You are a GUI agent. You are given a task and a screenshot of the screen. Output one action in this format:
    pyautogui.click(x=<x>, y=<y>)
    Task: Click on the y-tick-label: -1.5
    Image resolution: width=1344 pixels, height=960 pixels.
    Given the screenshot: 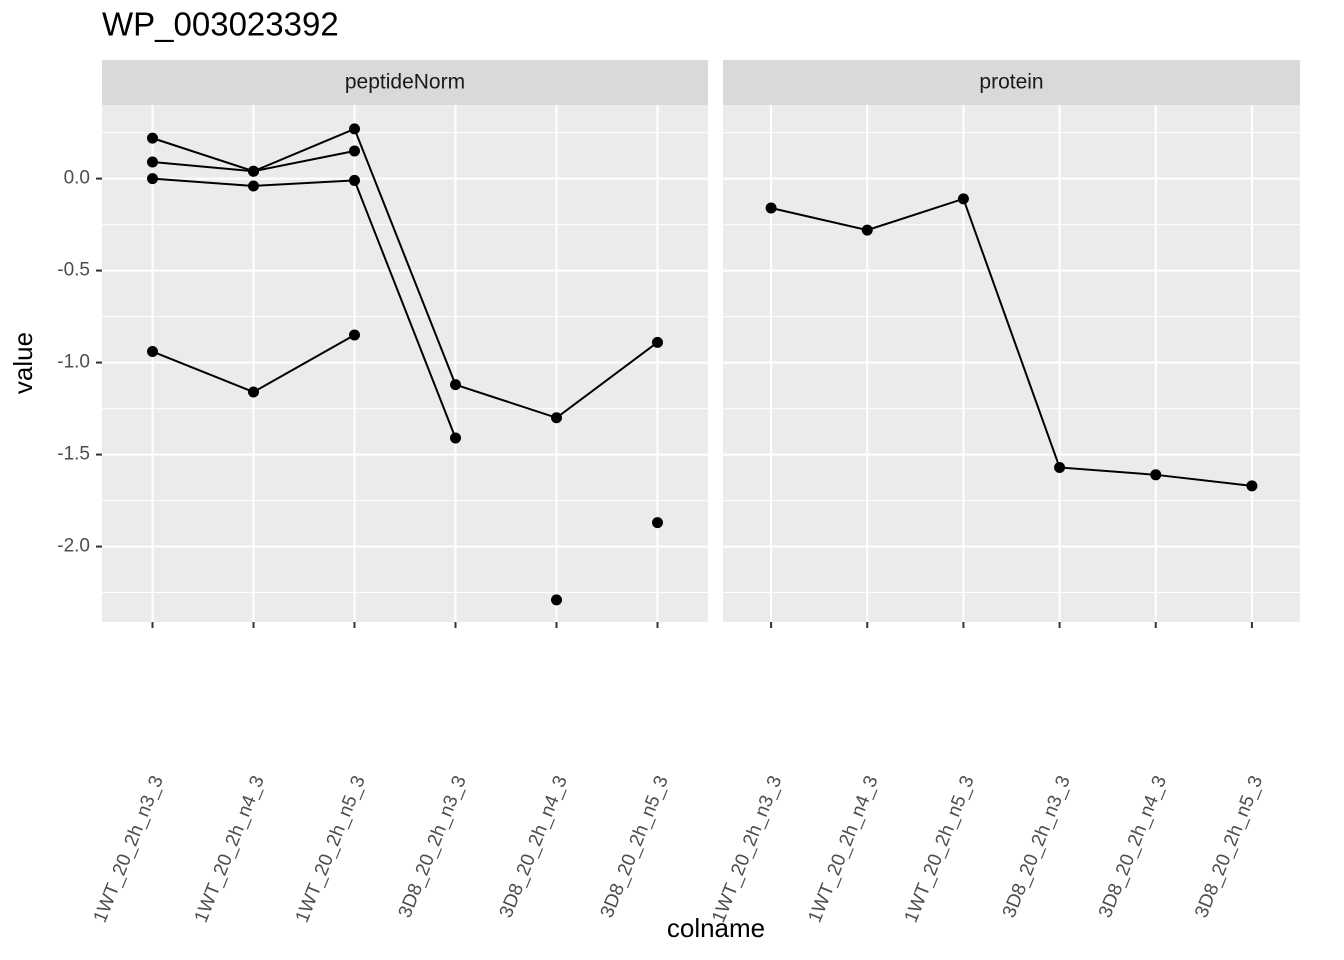 What is the action you would take?
    pyautogui.click(x=73, y=454)
    